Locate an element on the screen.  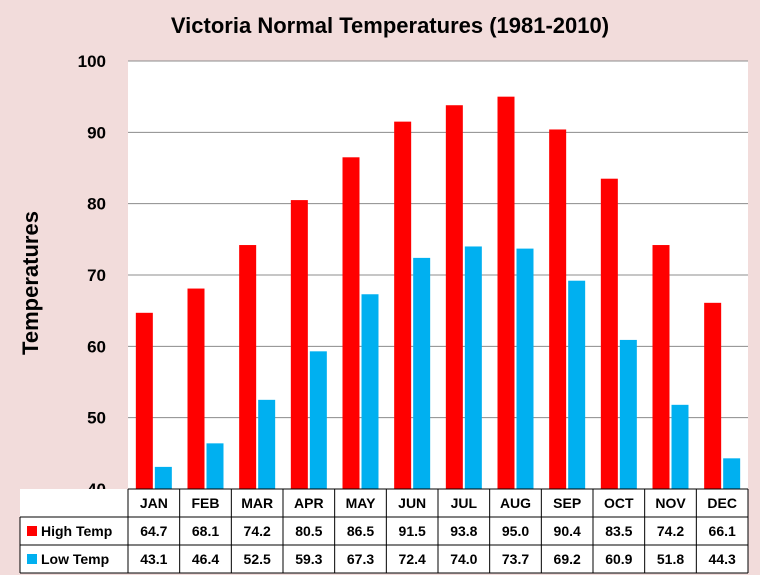
data-label: 59.3 is located at coordinates (308, 559).